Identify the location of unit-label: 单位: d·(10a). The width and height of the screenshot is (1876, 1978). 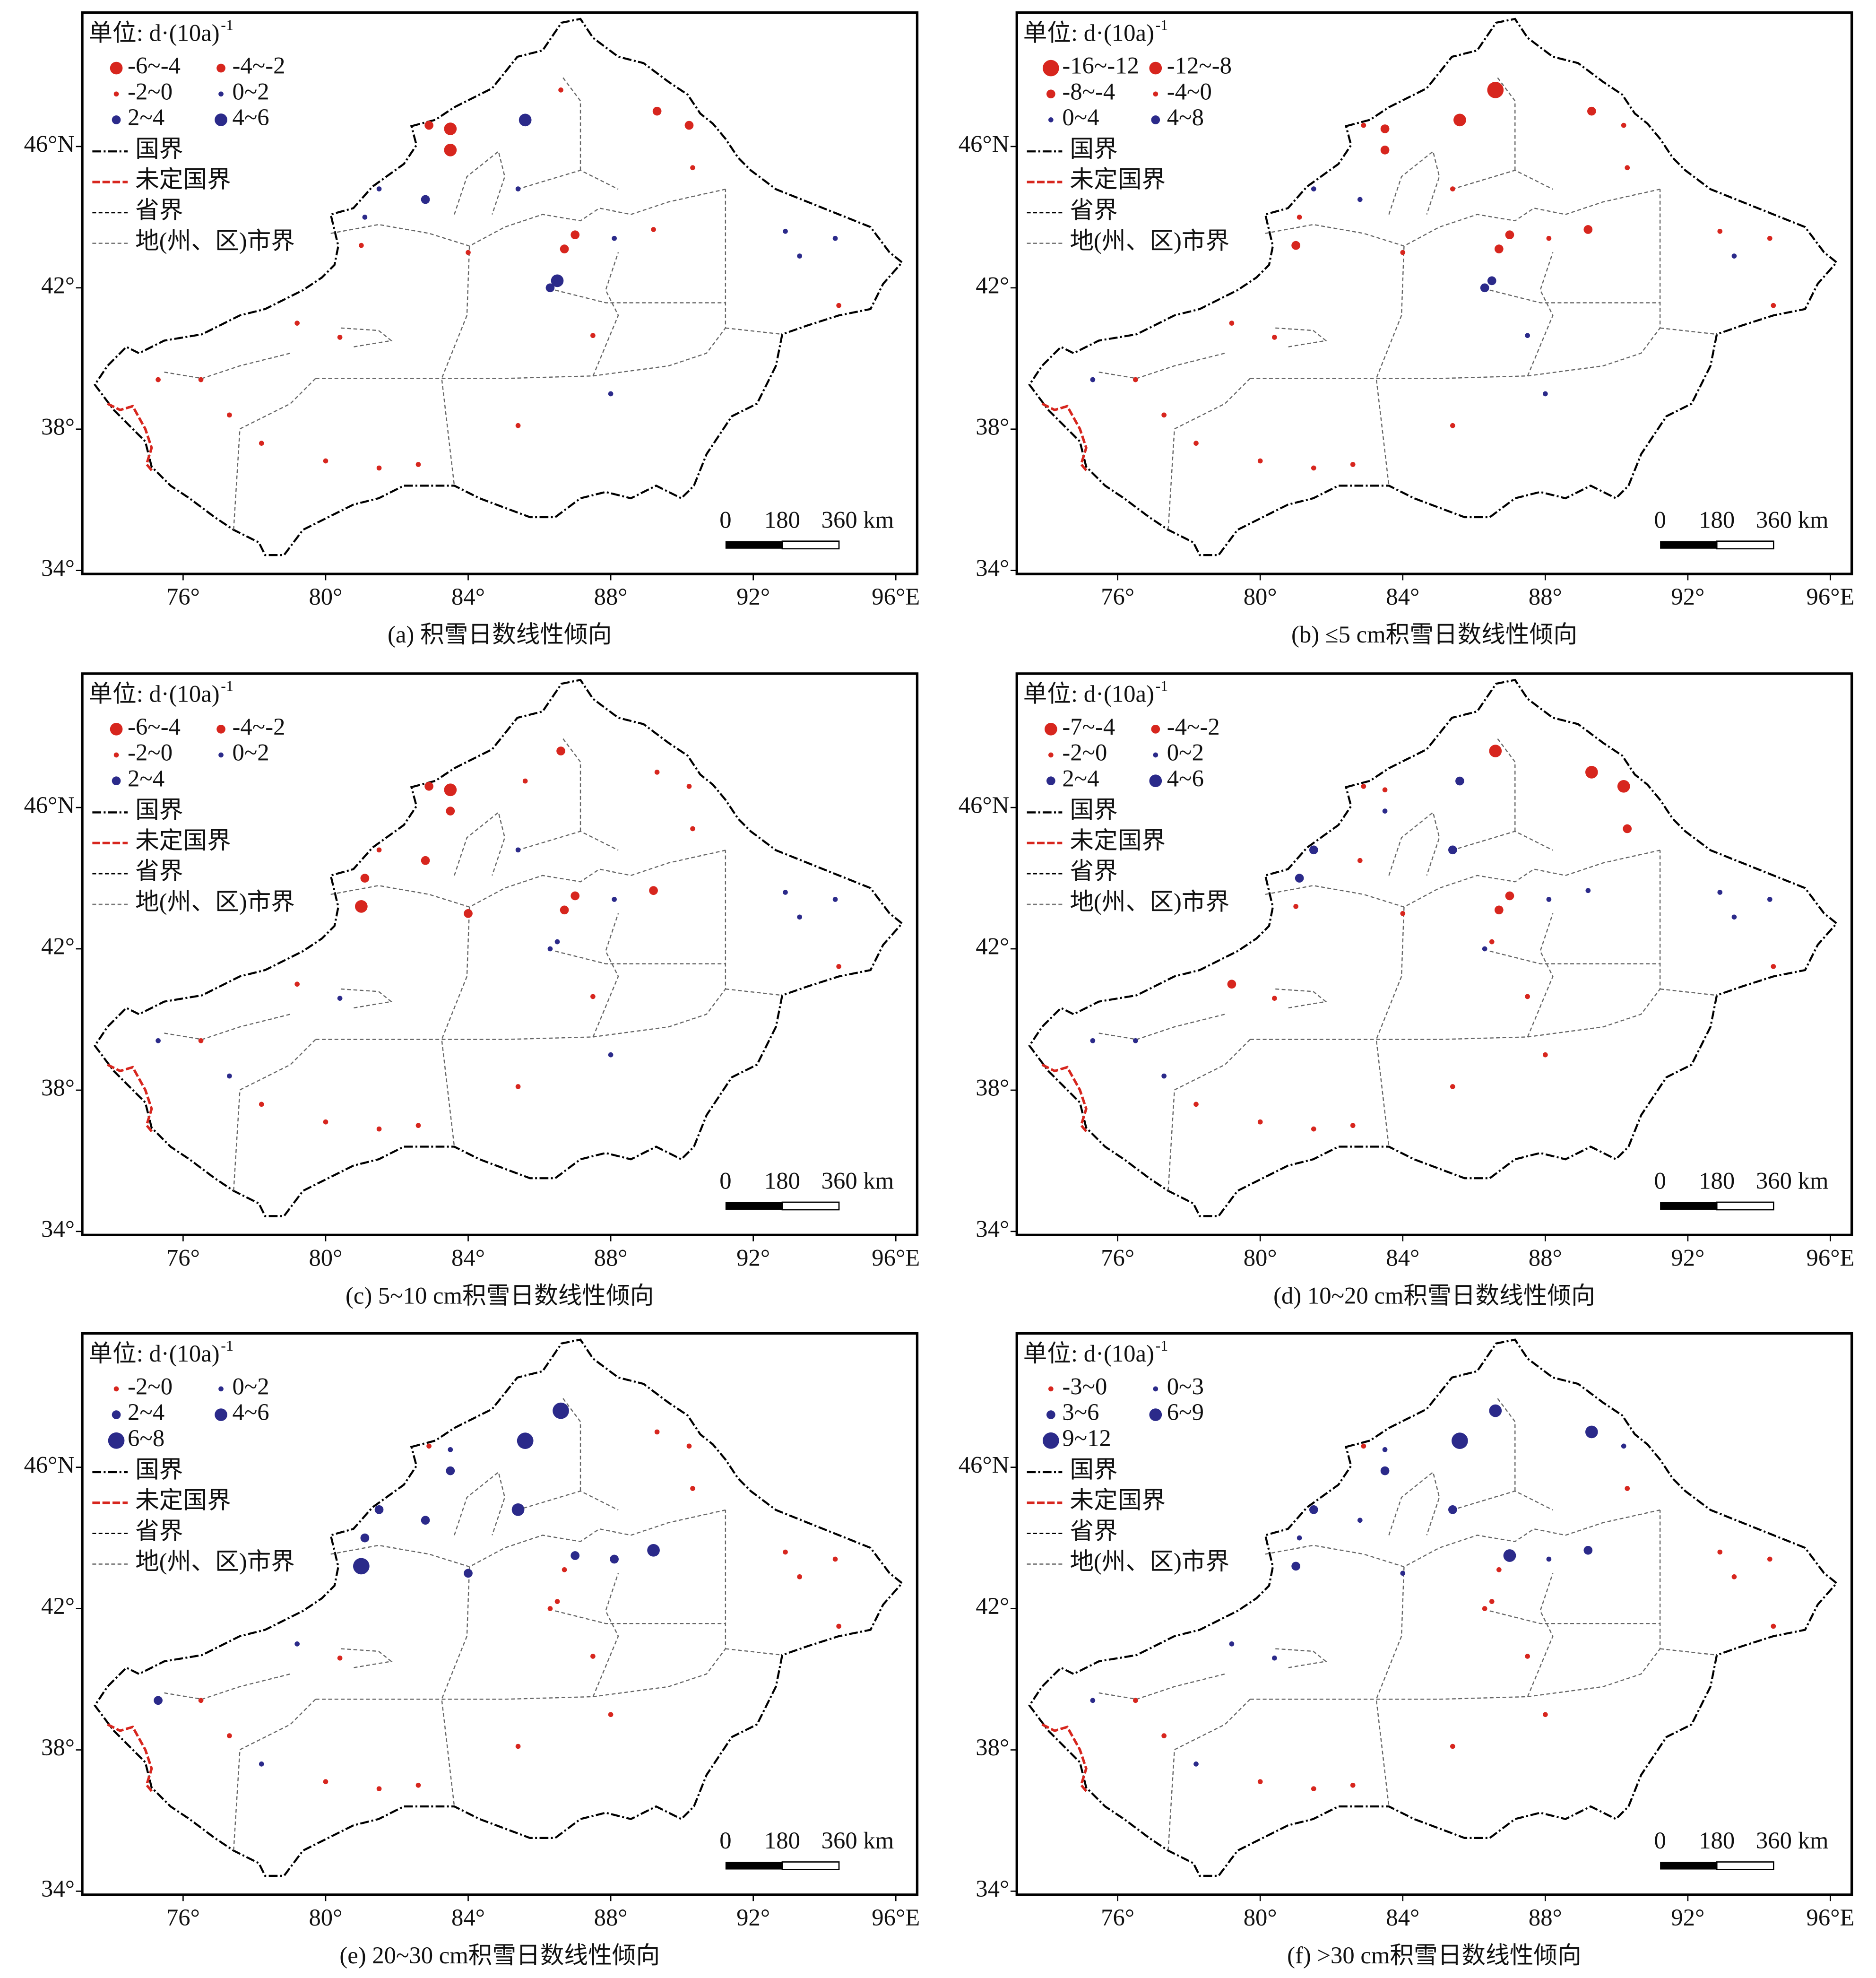
(153, 694).